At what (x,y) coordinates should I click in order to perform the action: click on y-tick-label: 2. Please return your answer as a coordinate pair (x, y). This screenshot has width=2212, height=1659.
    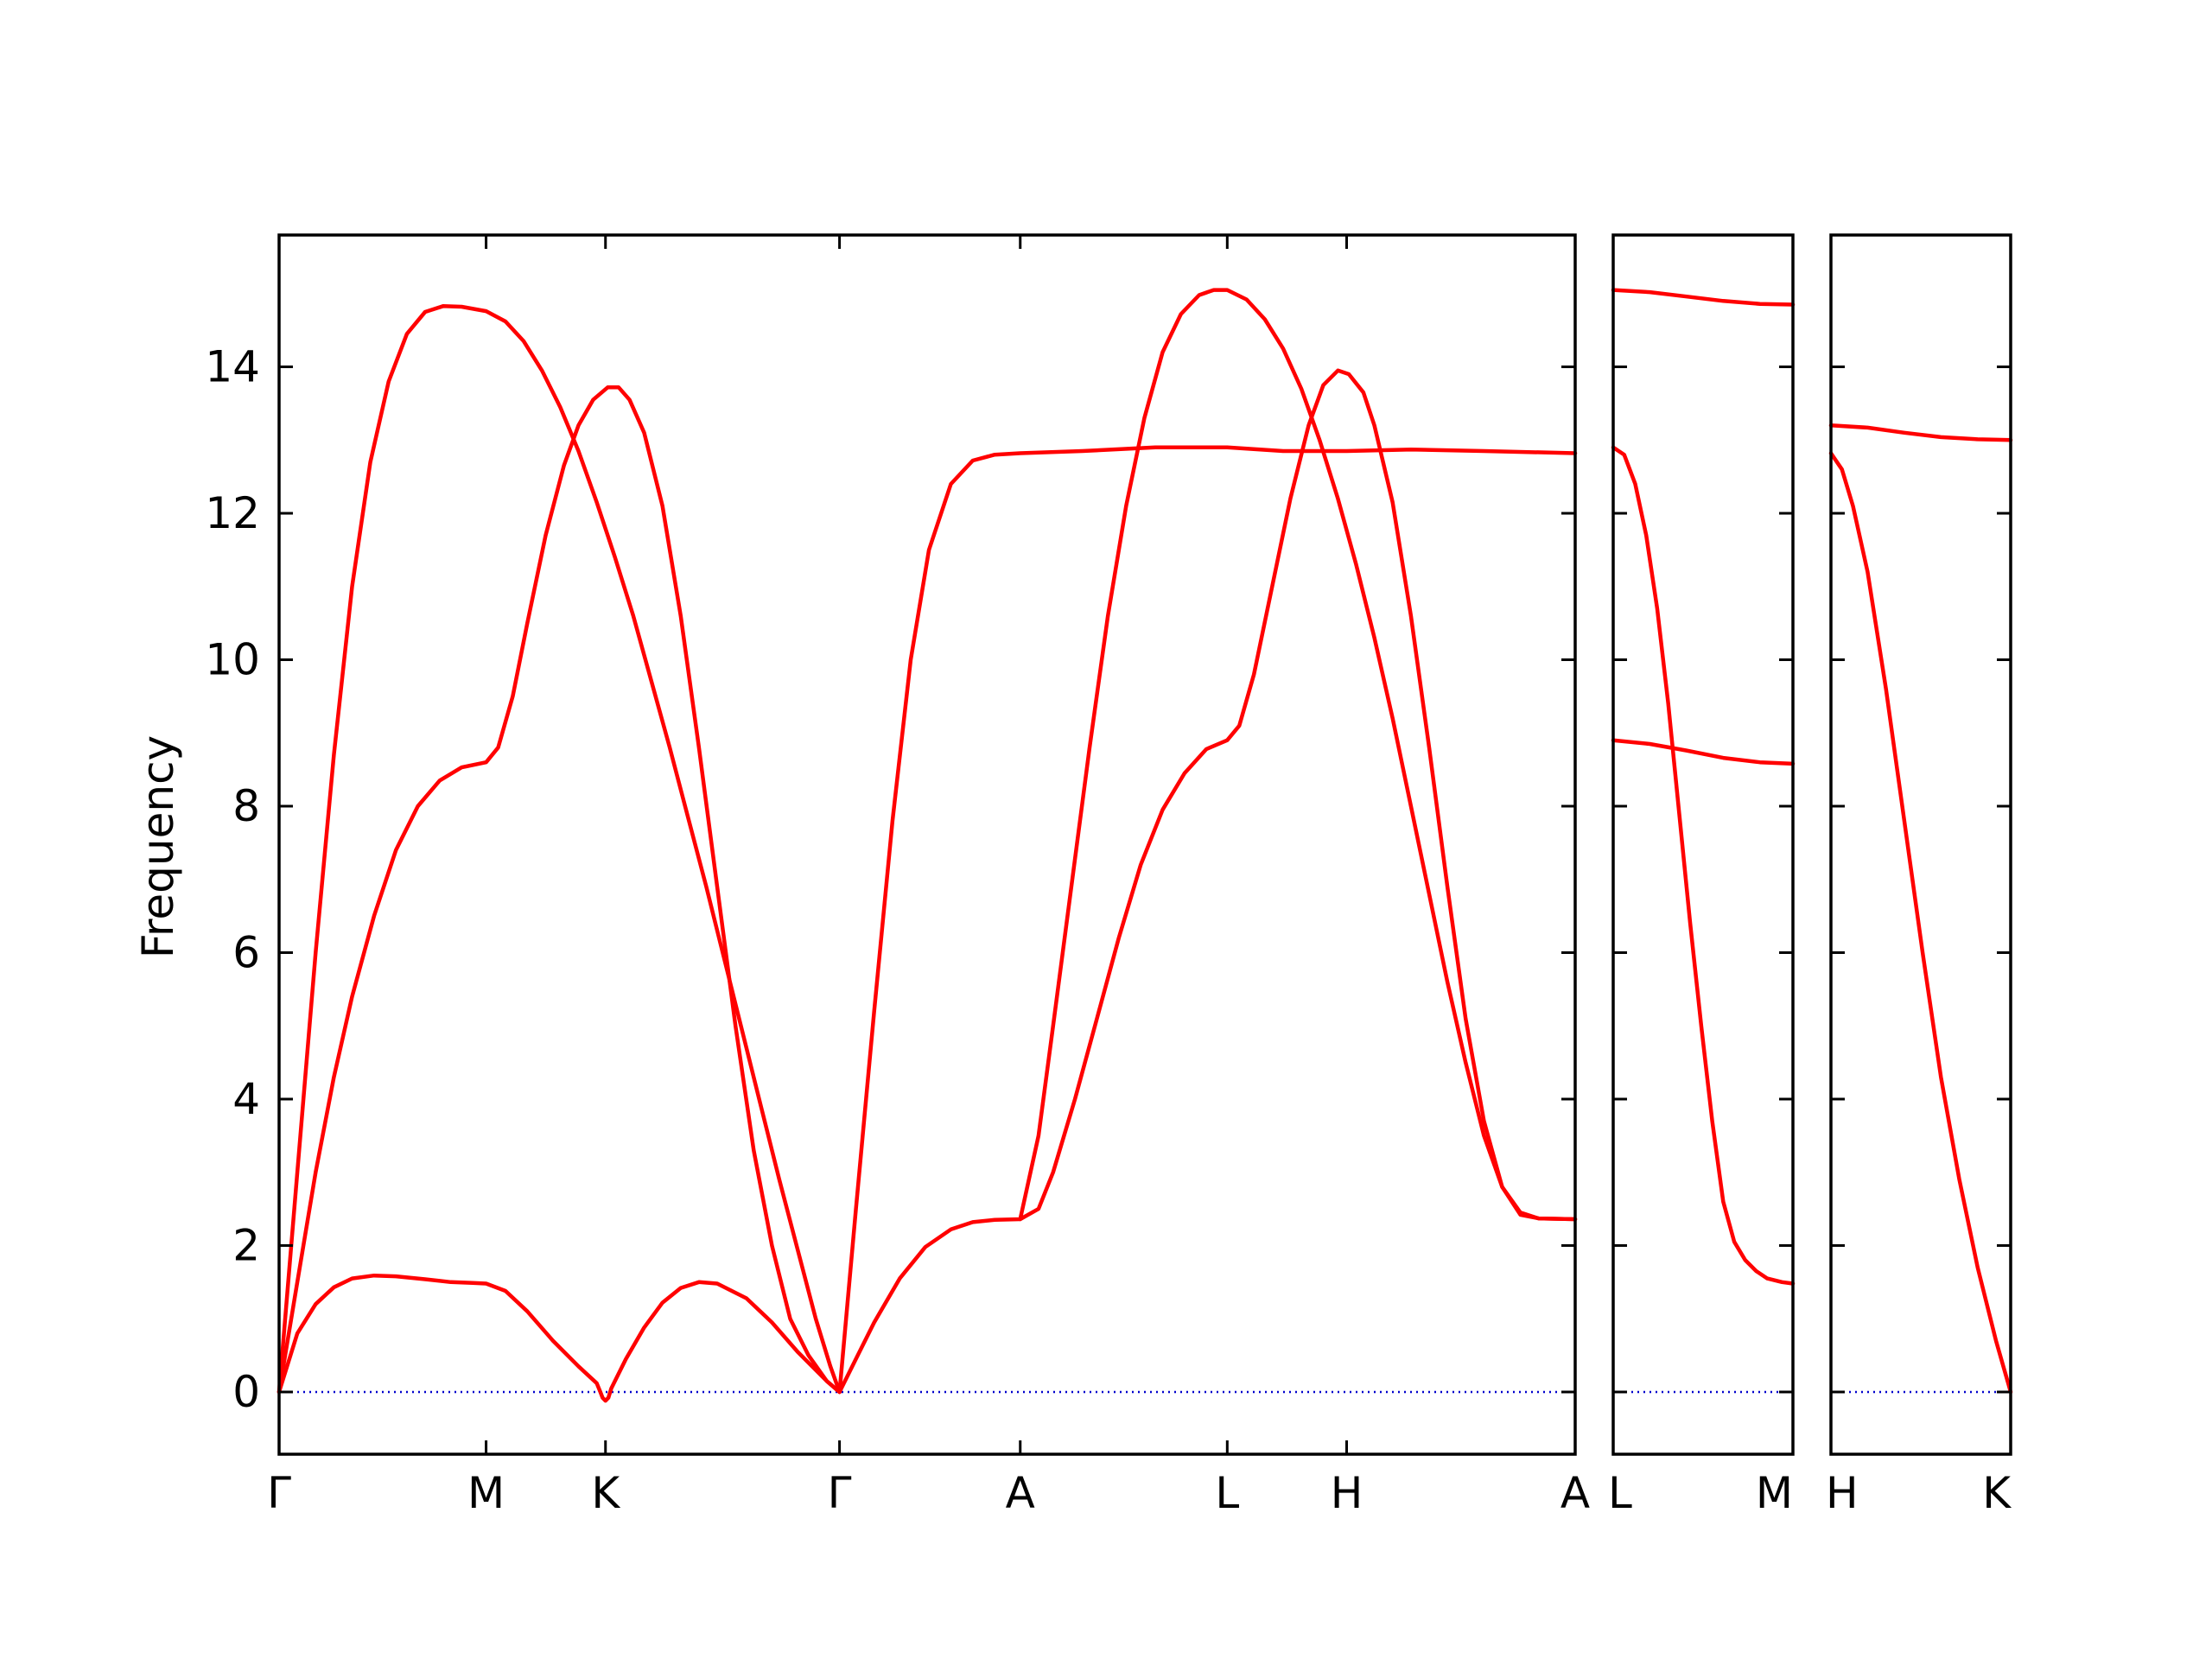
    Looking at the image, I should click on (246, 1245).